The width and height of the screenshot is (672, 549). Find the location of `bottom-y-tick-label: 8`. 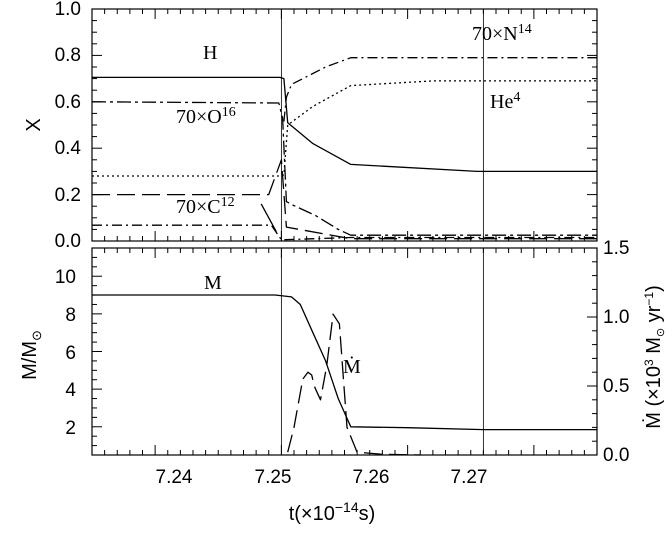

bottom-y-tick-label: 8 is located at coordinates (70, 315).